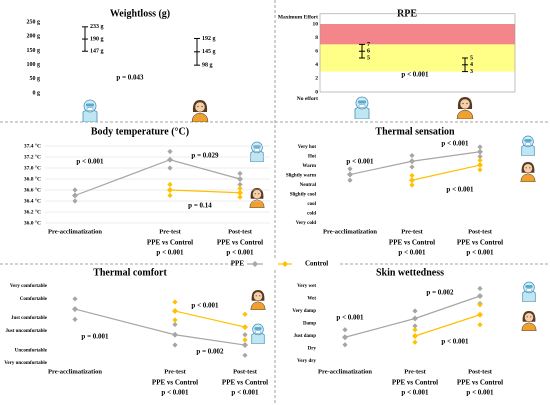 This screenshot has height=405, width=550. I want to click on y-tick-label: 4, so click(316, 65).